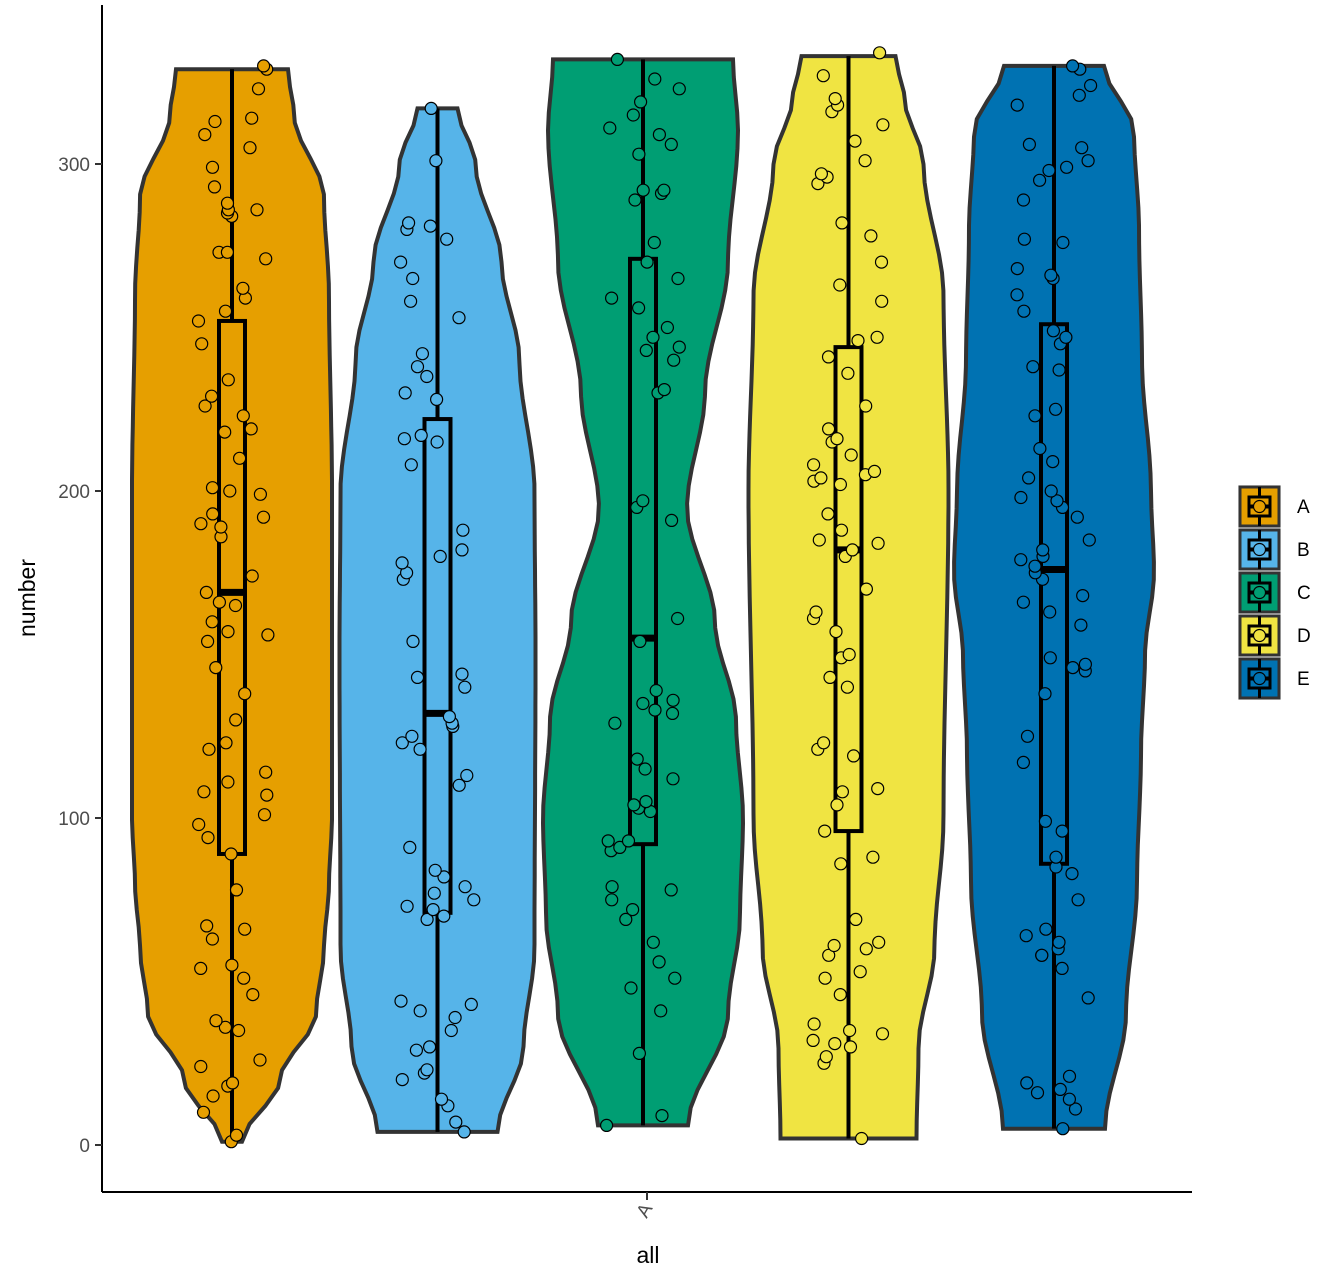 This screenshot has height=1271, width=1317. Describe the element at coordinates (437, 666) in the screenshot. I see `box-B` at that location.